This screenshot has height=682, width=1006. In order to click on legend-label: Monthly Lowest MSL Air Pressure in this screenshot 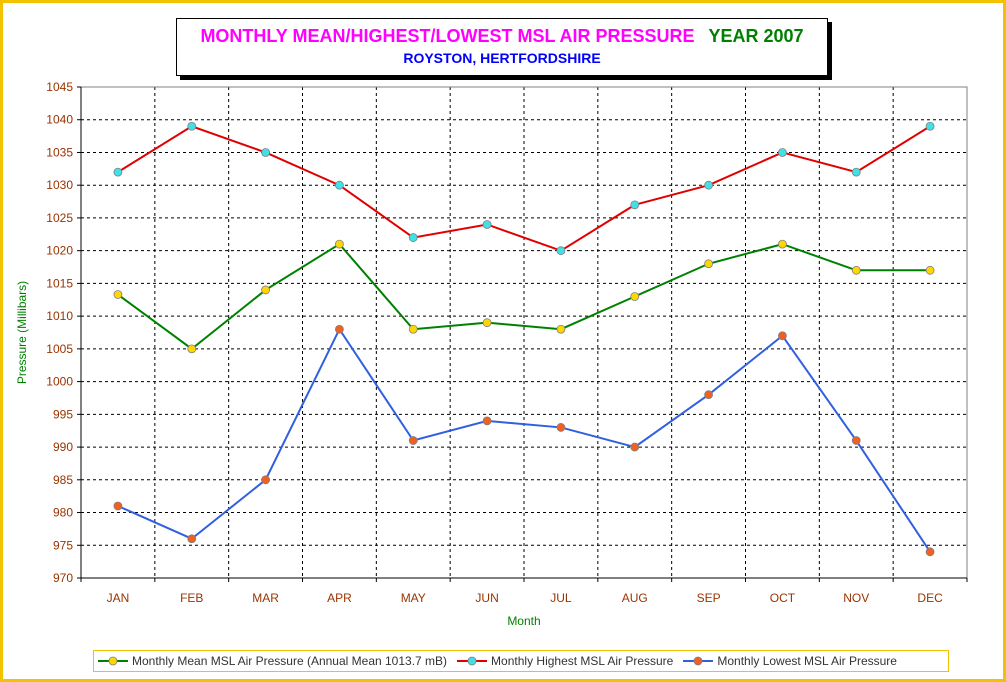, I will do `click(807, 661)`.